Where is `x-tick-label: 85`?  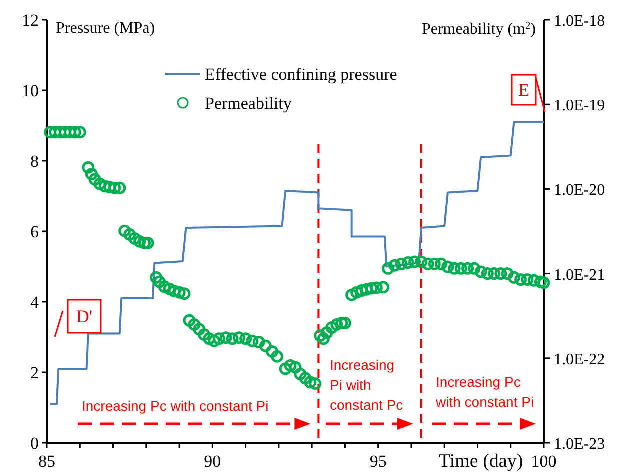 x-tick-label: 85 is located at coordinates (47, 461).